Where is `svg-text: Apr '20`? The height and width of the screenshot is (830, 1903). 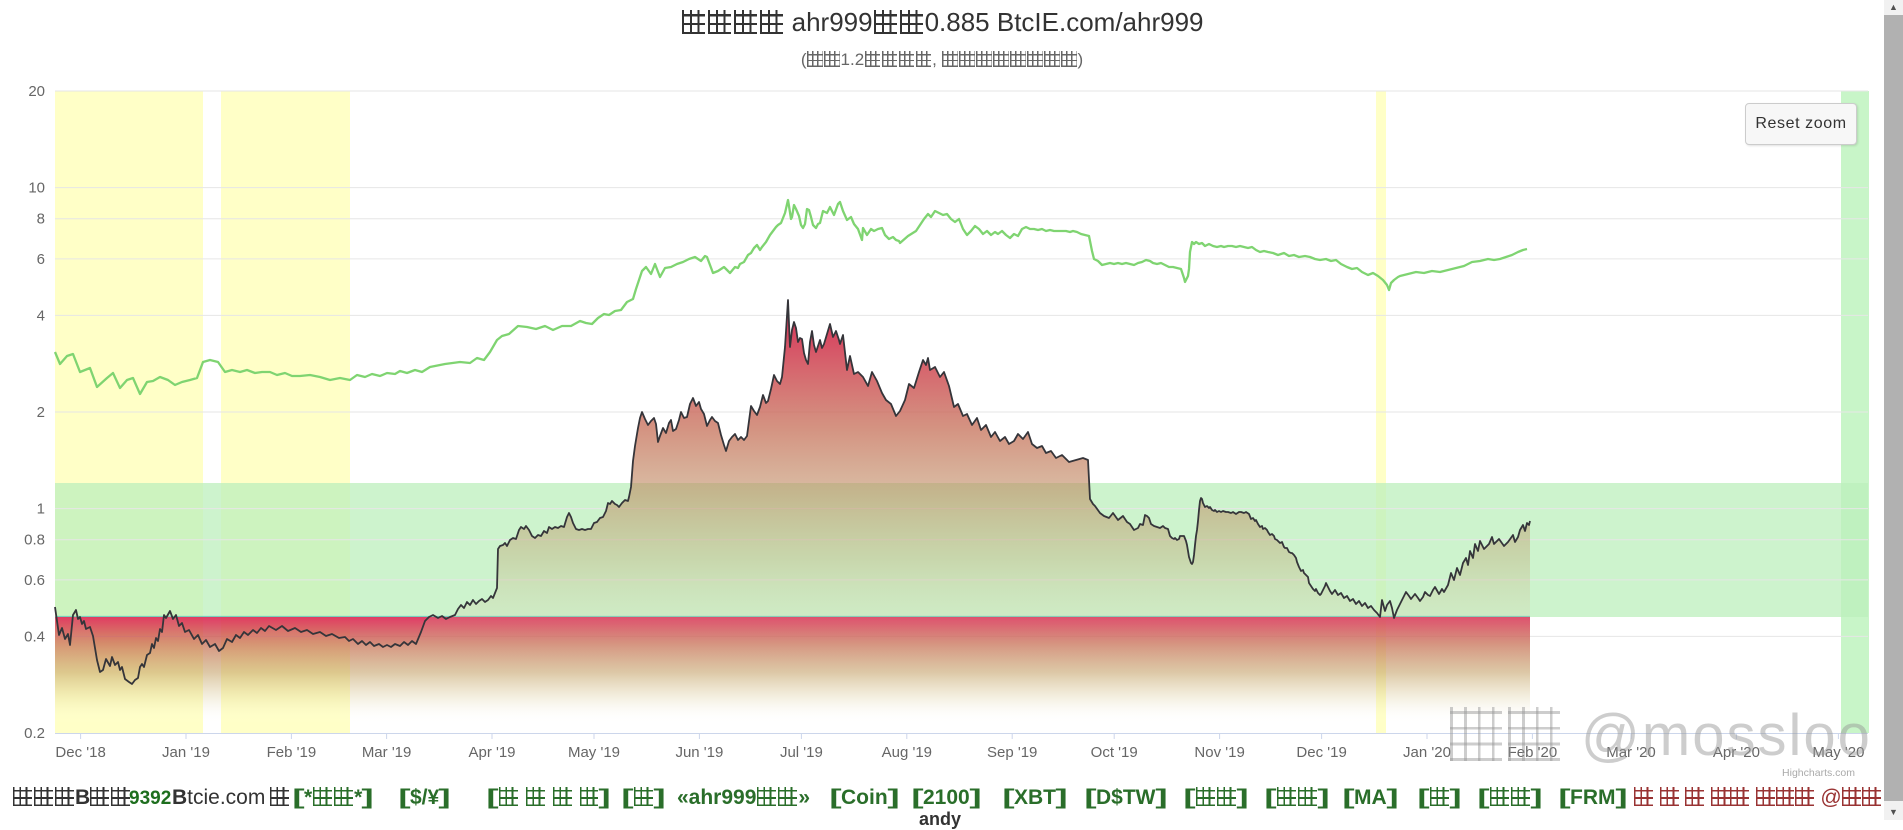
svg-text: Apr '20 is located at coordinates (1736, 752).